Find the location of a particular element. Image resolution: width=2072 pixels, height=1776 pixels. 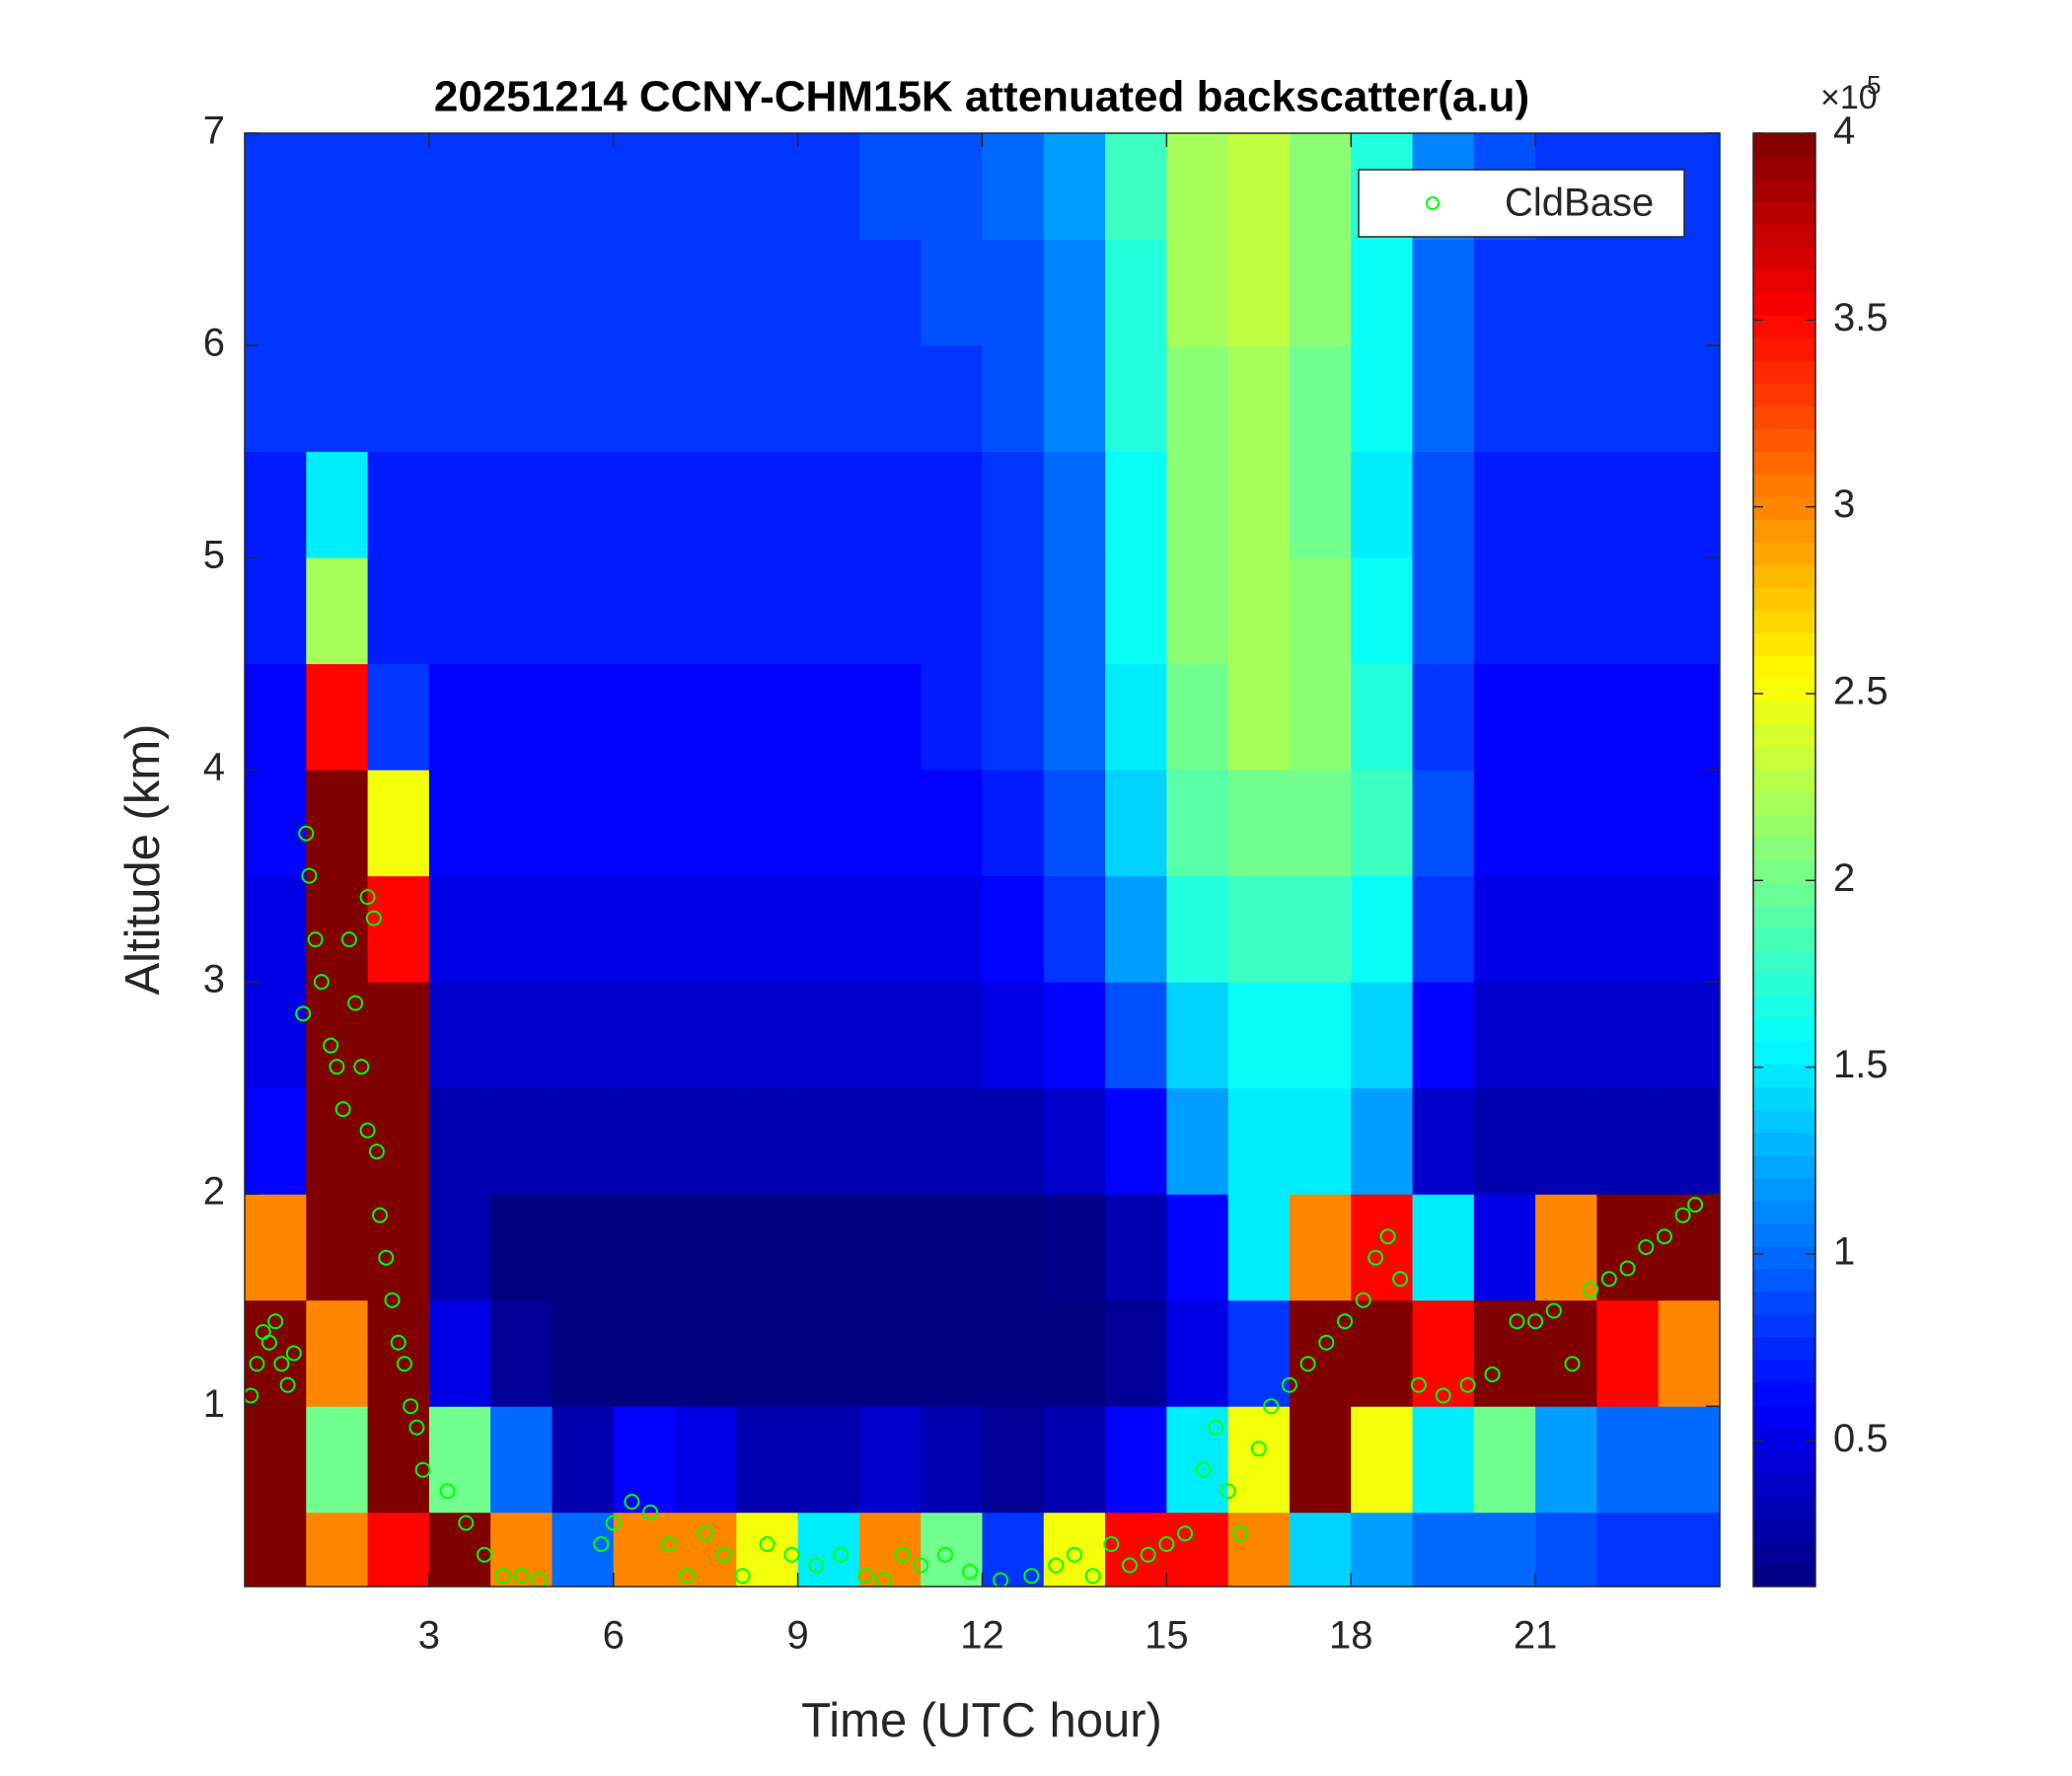

y-tick-label: 1 is located at coordinates (214, 1404).